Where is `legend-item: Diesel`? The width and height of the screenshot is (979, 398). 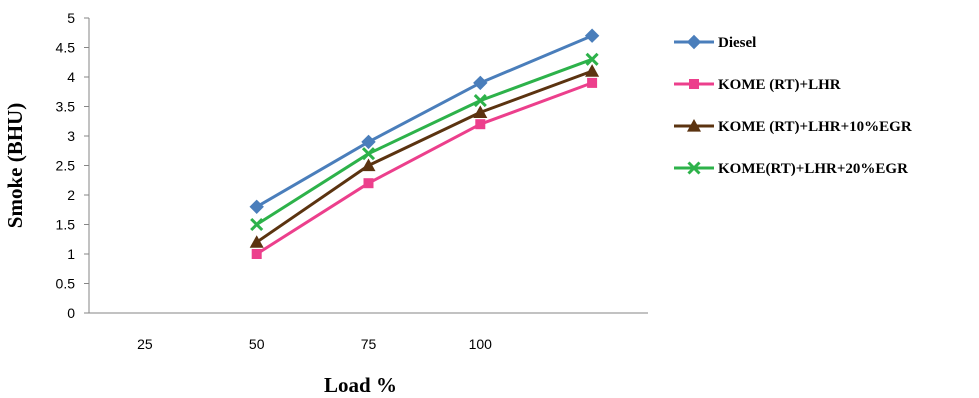
legend-item: Diesel is located at coordinates (715, 42).